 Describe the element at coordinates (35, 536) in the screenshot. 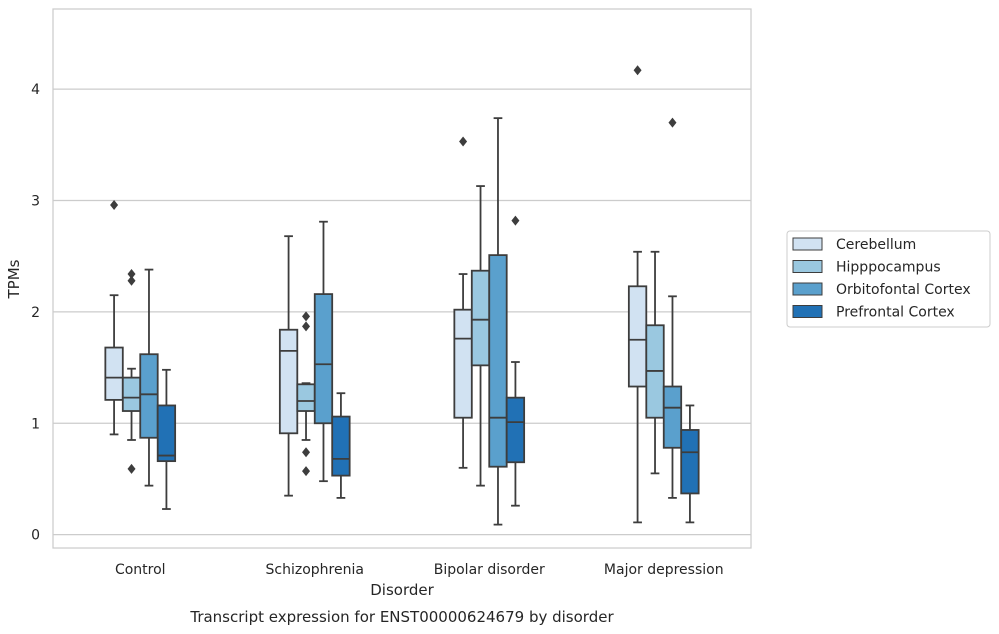

I see `y-tick-label: 0` at that location.